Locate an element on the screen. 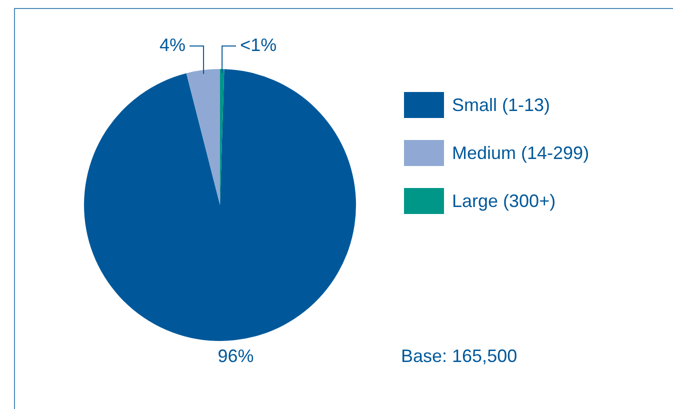 The width and height of the screenshot is (673, 409). text: Base: 165,500 is located at coordinates (459, 356).